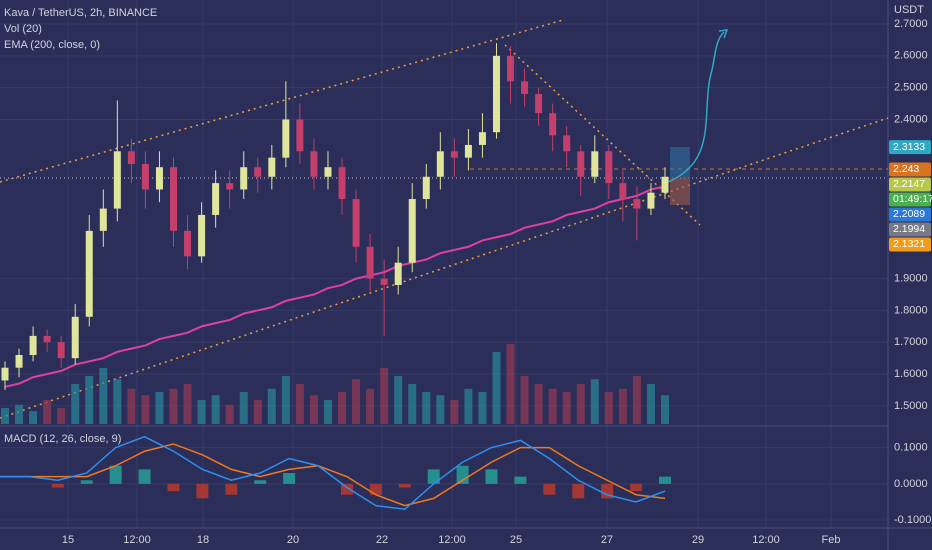 The image size is (932, 550). Describe the element at coordinates (516, 540) in the screenshot. I see `time-label: 25` at that location.